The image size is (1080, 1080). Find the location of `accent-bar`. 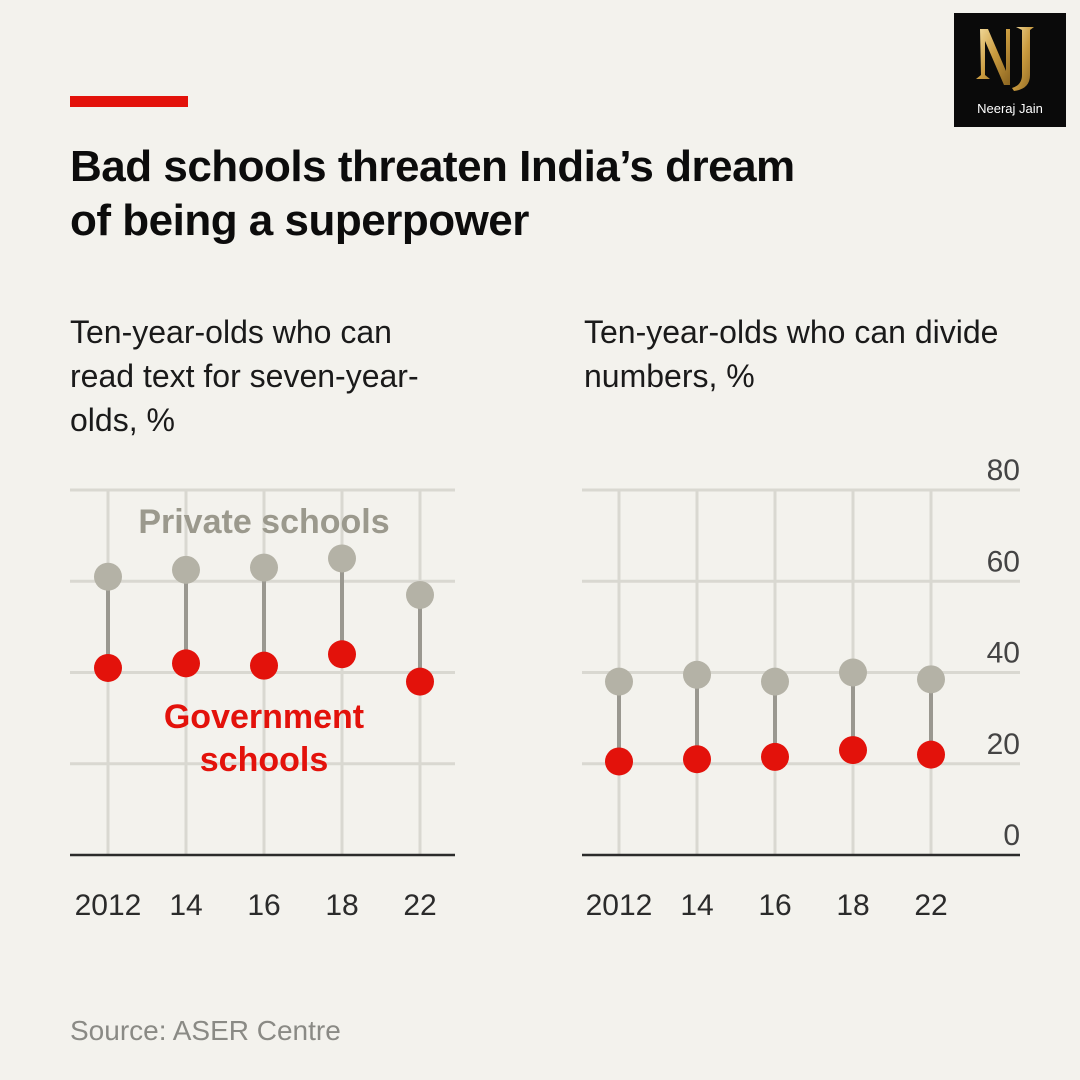

accent-bar is located at coordinates (129, 101).